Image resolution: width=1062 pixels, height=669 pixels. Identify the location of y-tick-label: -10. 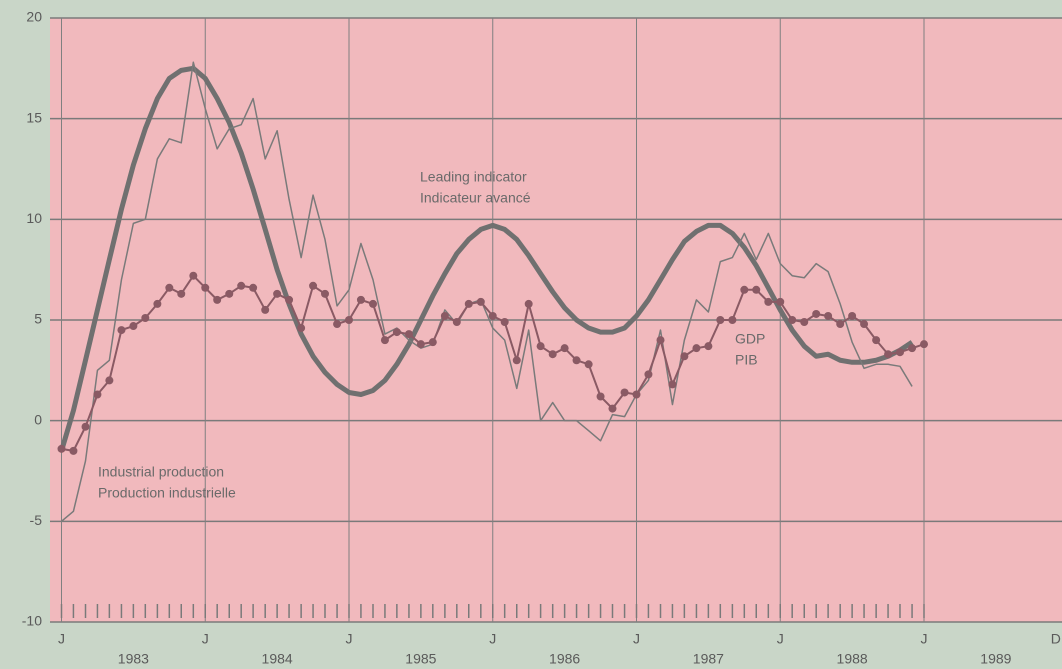
(32, 621).